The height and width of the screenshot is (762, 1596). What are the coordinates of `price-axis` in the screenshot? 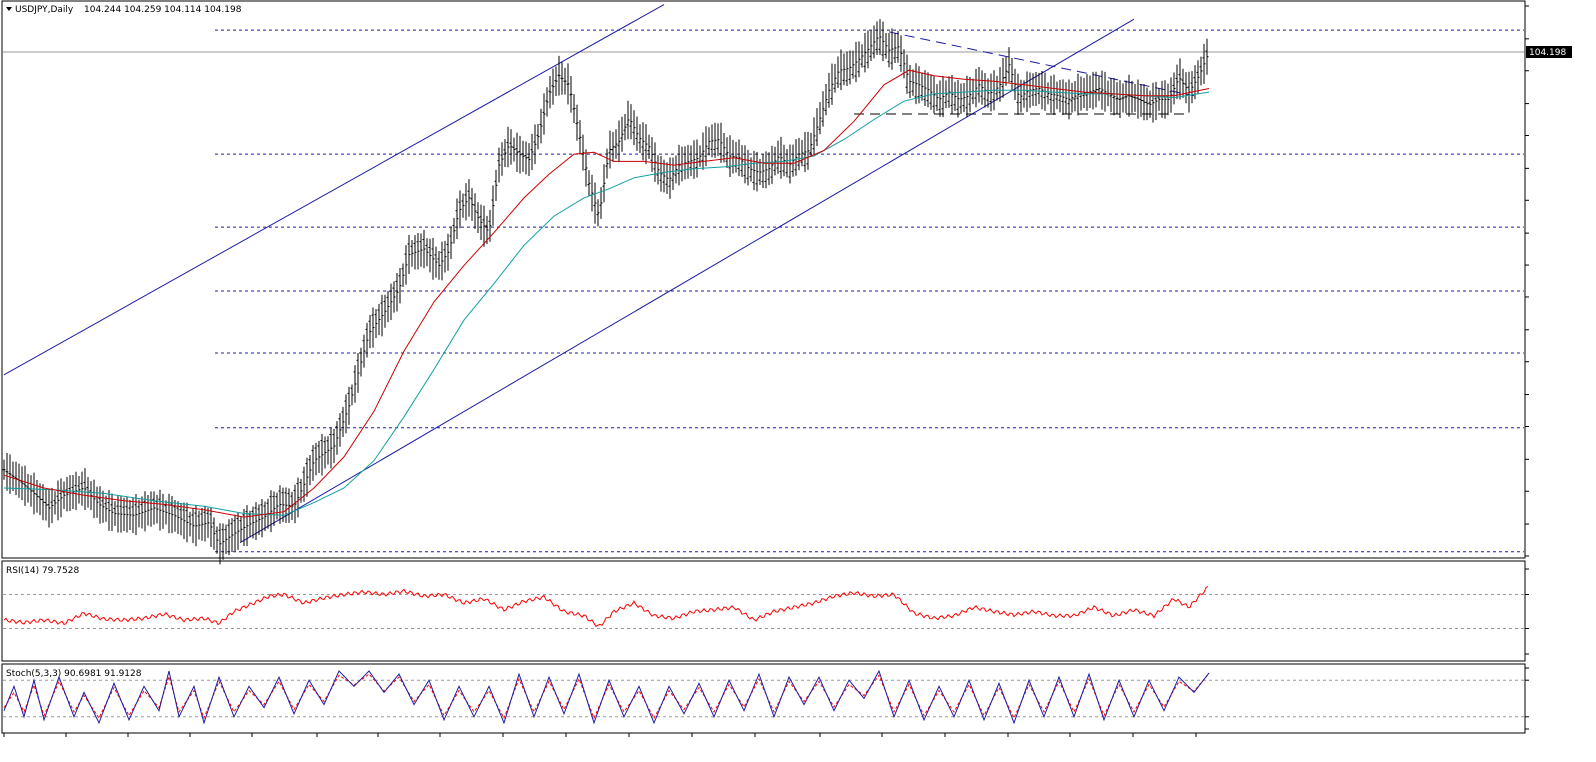 It's located at (1527, 281).